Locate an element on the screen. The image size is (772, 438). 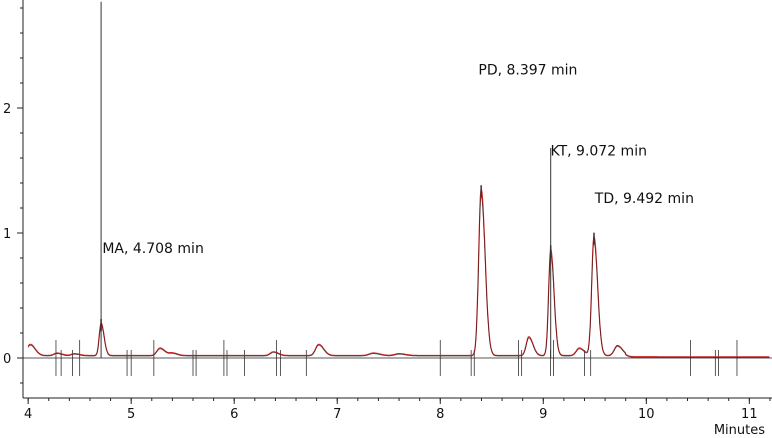
y-tick-label: 0 is located at coordinates (7, 359).